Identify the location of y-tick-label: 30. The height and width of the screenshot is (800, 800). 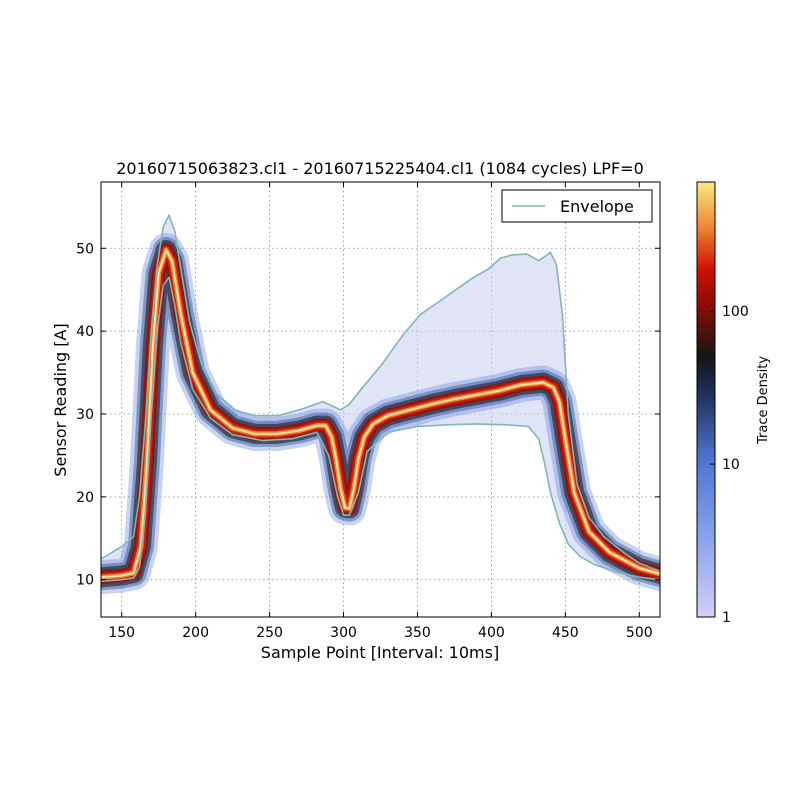
(85, 415).